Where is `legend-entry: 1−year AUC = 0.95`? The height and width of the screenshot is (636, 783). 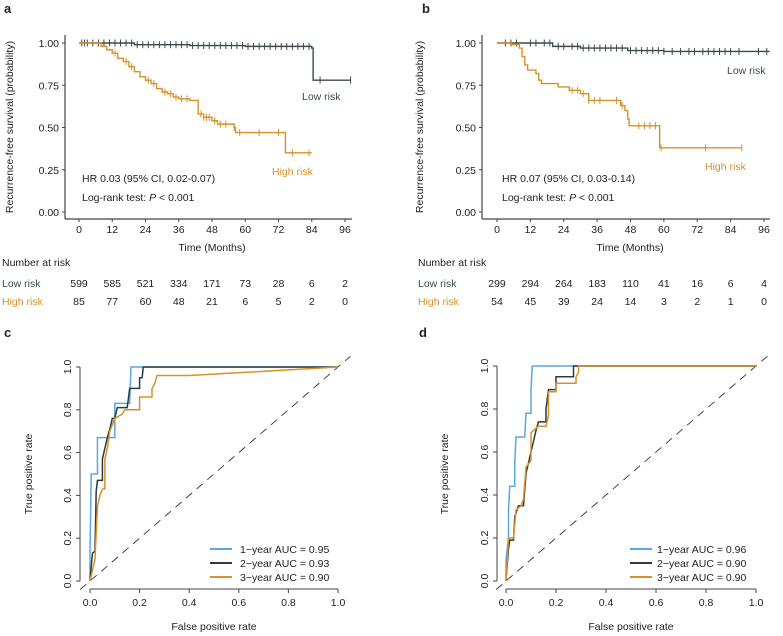 legend-entry: 1−year AUC = 0.95 is located at coordinates (284, 550).